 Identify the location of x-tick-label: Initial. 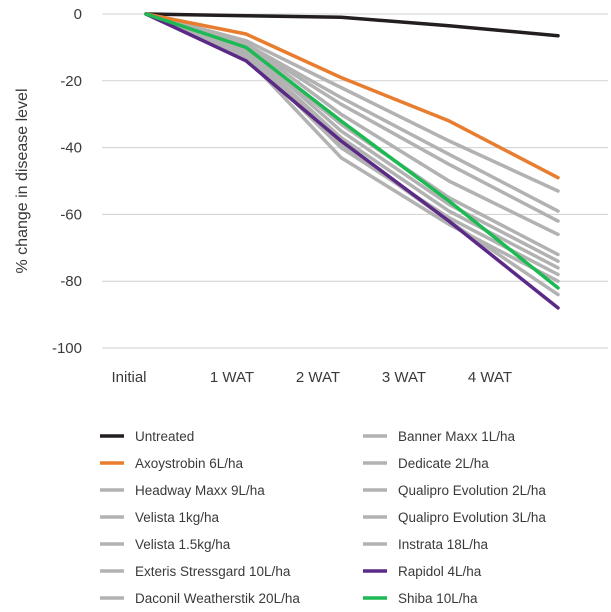
(128, 377).